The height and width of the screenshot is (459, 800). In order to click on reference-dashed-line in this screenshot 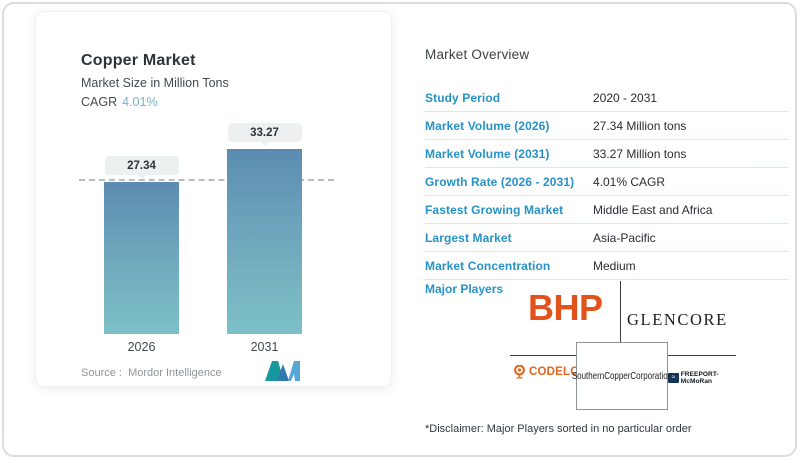, I will do `click(206, 180)`.